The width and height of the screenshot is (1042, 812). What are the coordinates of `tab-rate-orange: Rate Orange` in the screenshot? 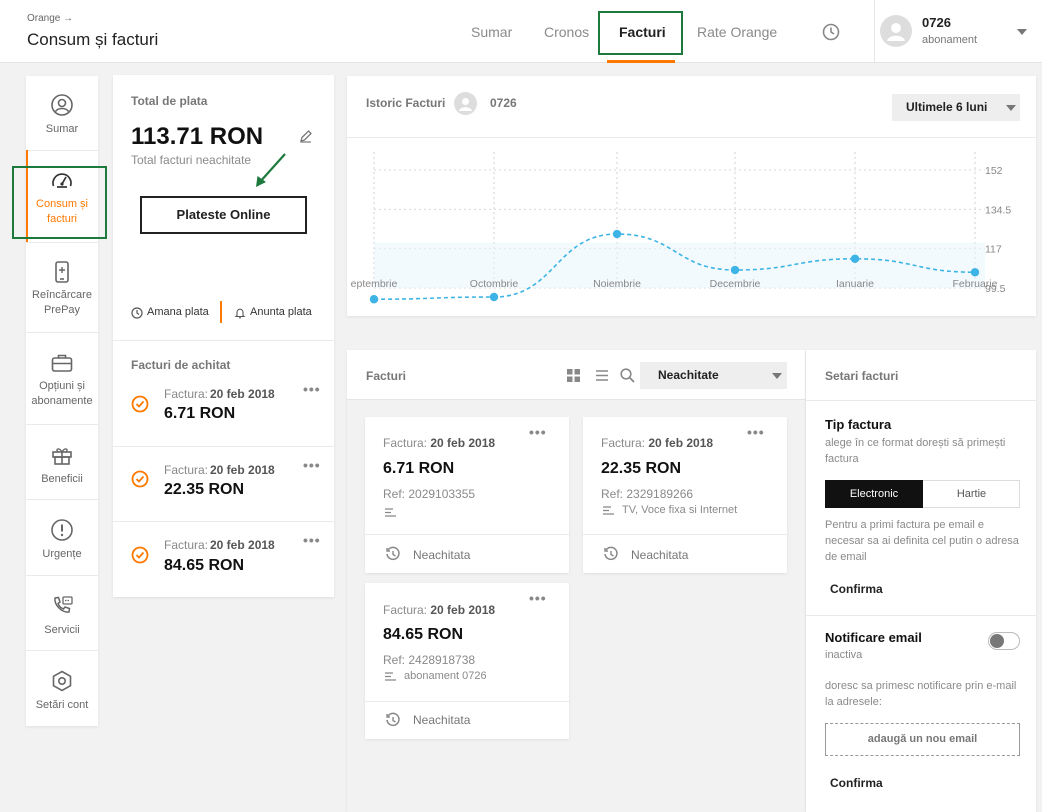 It's located at (737, 32).